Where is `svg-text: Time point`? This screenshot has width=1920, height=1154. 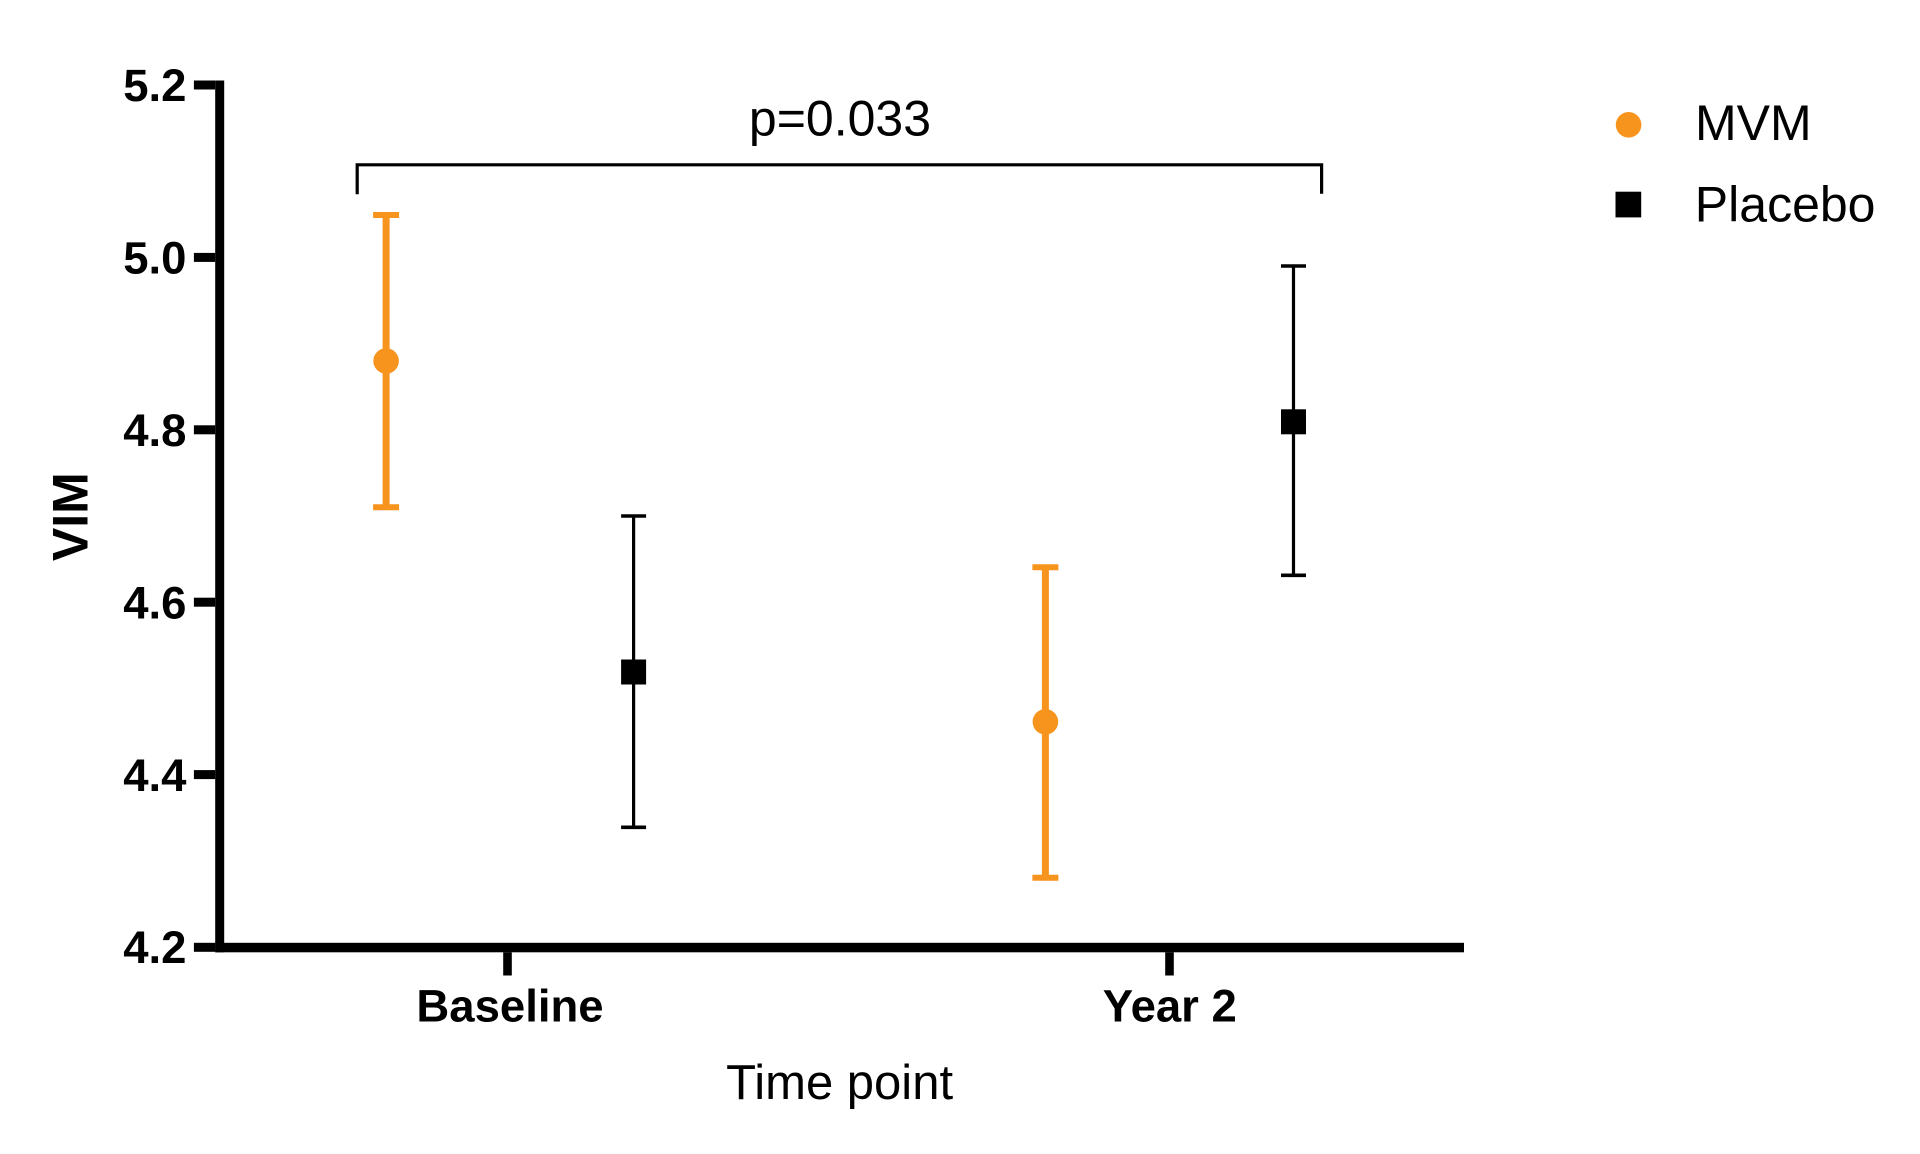 svg-text: Time point is located at coordinates (839, 1083).